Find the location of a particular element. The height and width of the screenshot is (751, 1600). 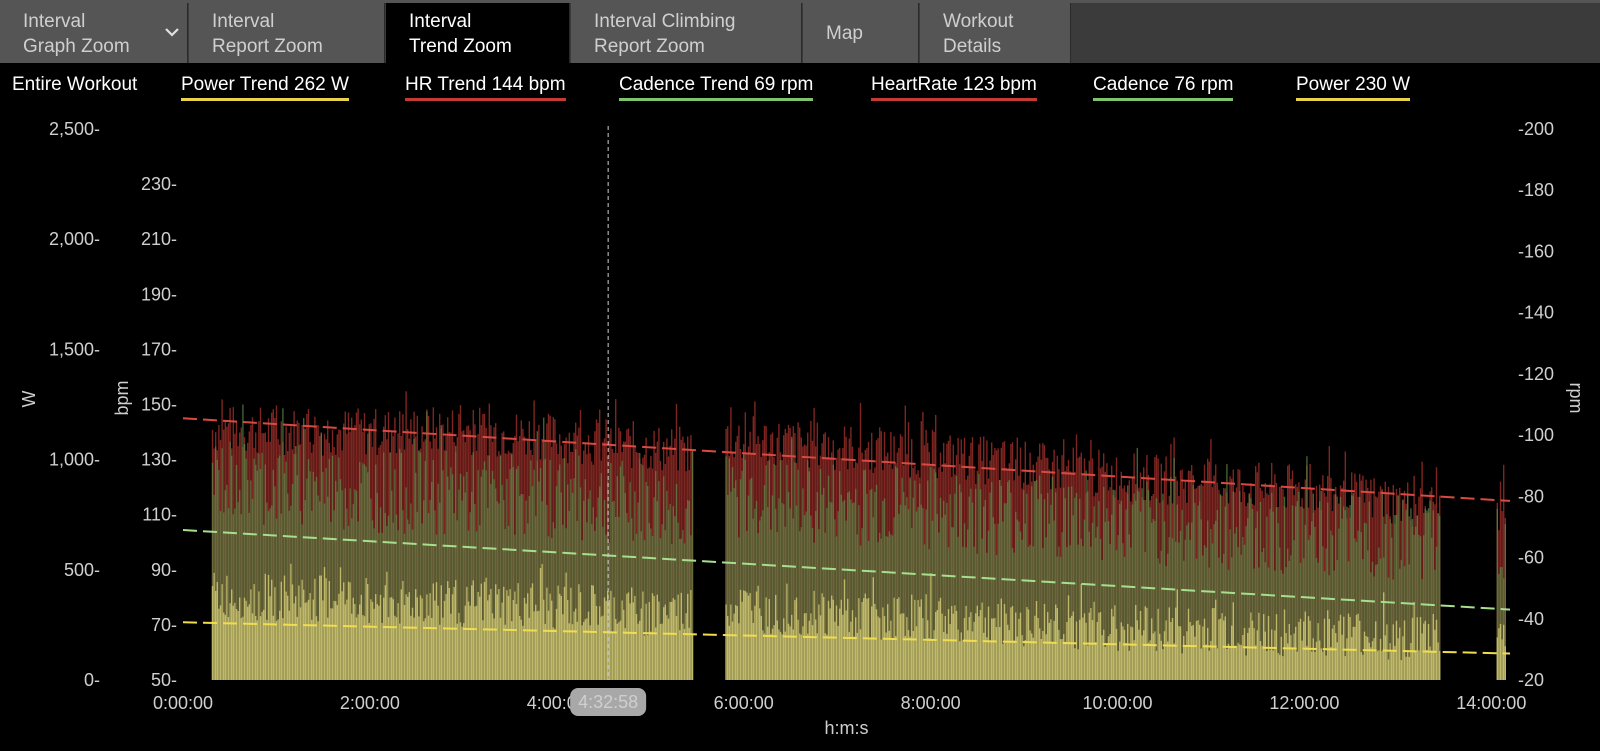

legend-power: Power 230 W is located at coordinates (1353, 87).